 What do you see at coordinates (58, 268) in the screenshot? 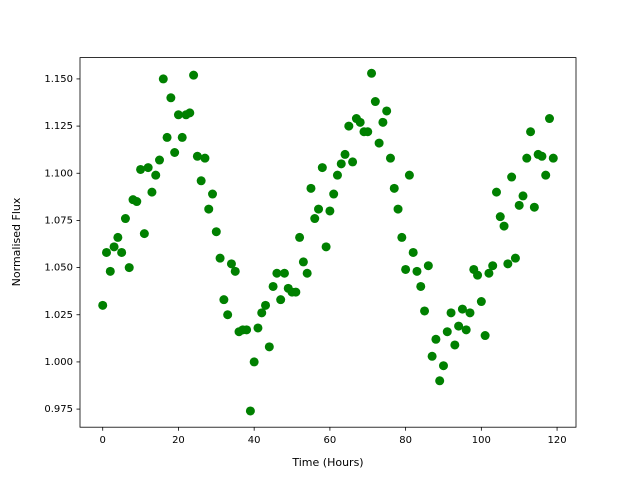
I see `y-tick-label: 1.050` at bounding box center [58, 268].